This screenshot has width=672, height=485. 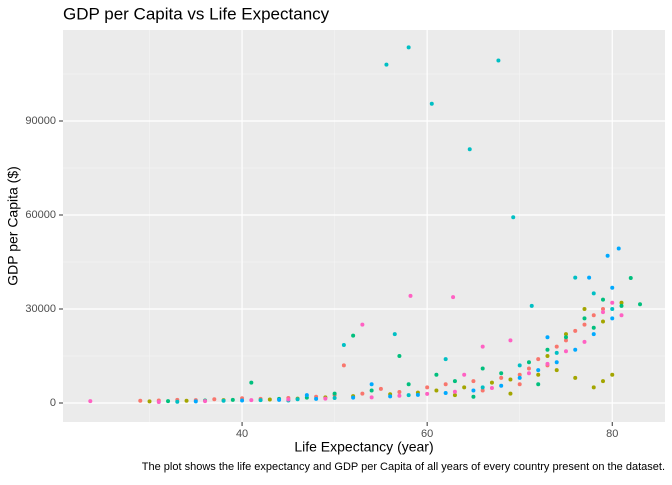 I want to click on x-tick-label: 40, so click(x=242, y=434).